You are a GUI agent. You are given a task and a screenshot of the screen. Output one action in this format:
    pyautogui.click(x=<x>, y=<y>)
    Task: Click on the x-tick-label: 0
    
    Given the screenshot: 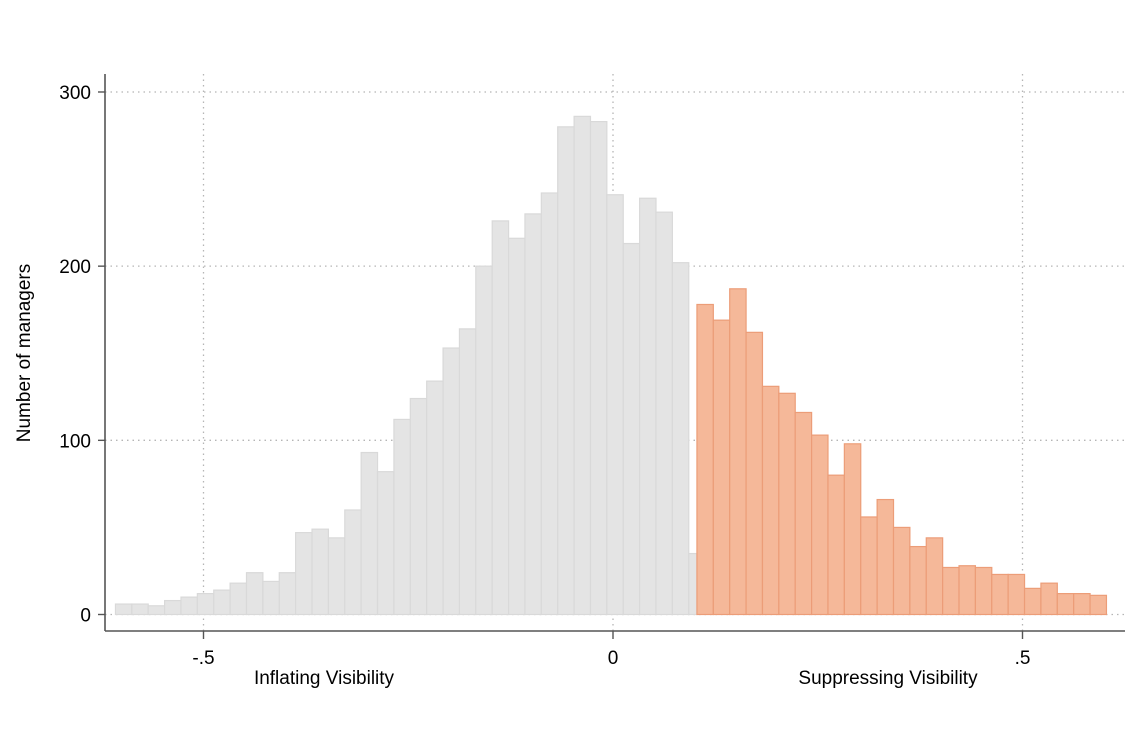 What is the action you would take?
    pyautogui.click(x=613, y=658)
    